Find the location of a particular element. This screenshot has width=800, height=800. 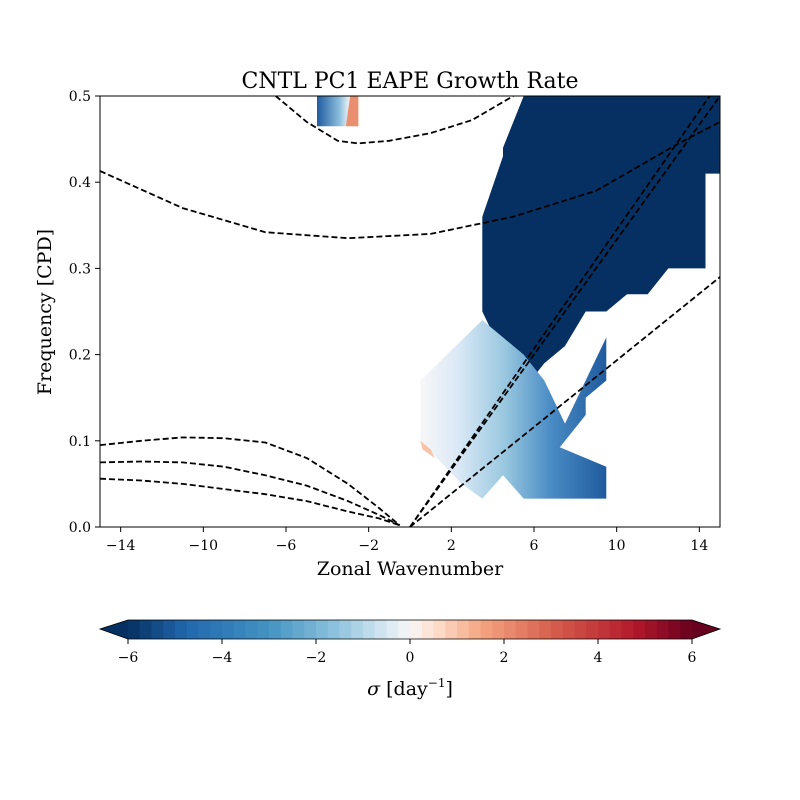

chart-title: CNTL PC1 EAPE Growth Rate is located at coordinates (409, 81).